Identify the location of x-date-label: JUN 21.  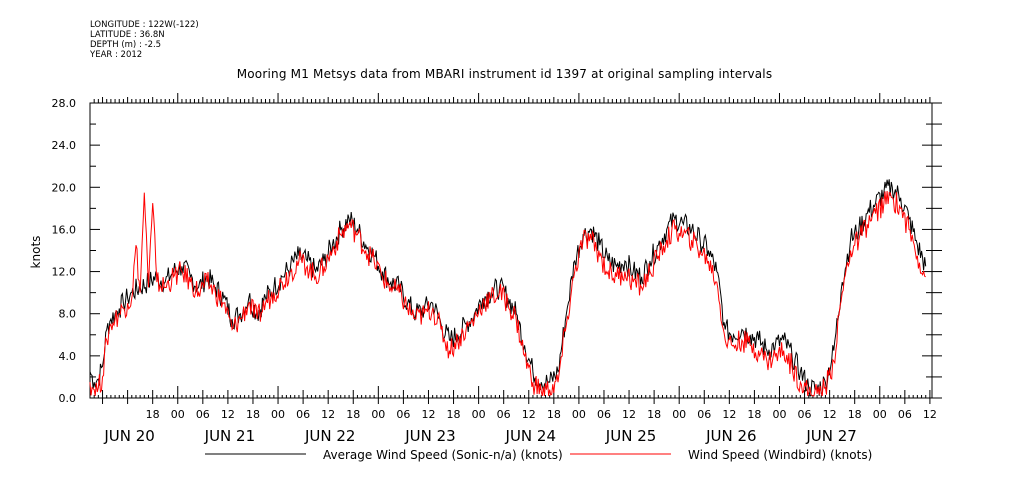
(229, 436).